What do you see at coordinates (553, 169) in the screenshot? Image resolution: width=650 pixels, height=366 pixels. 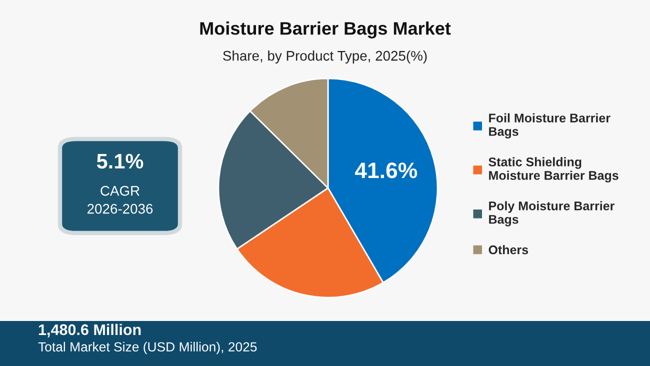 I see `legend-label: Static Shielding Moisture Barrier Bags` at bounding box center [553, 169].